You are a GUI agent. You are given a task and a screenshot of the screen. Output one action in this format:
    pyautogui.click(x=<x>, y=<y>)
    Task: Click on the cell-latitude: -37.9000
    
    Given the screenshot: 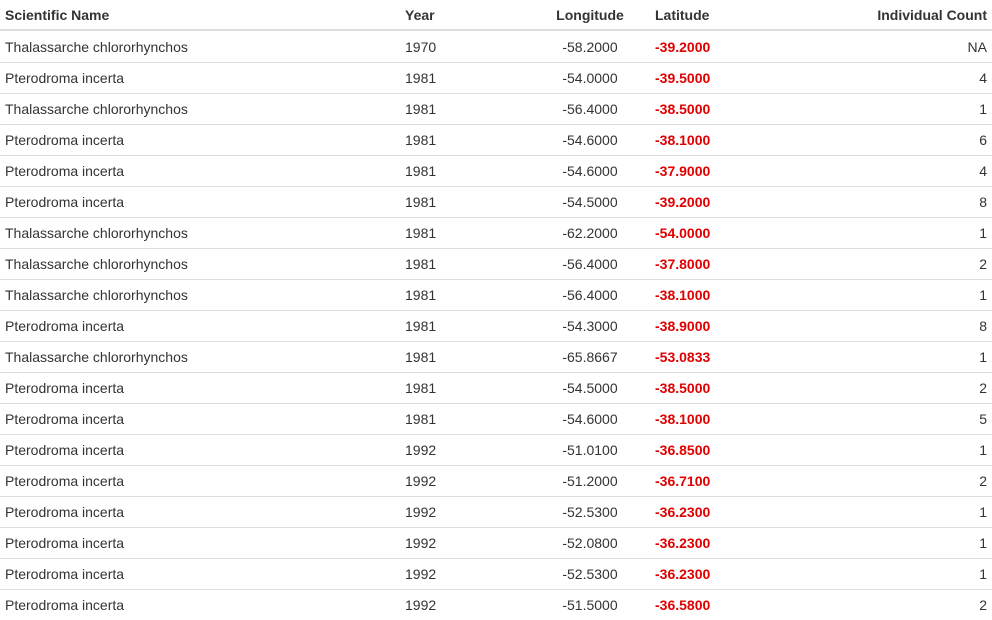 What is the action you would take?
    pyautogui.click(x=697, y=171)
    